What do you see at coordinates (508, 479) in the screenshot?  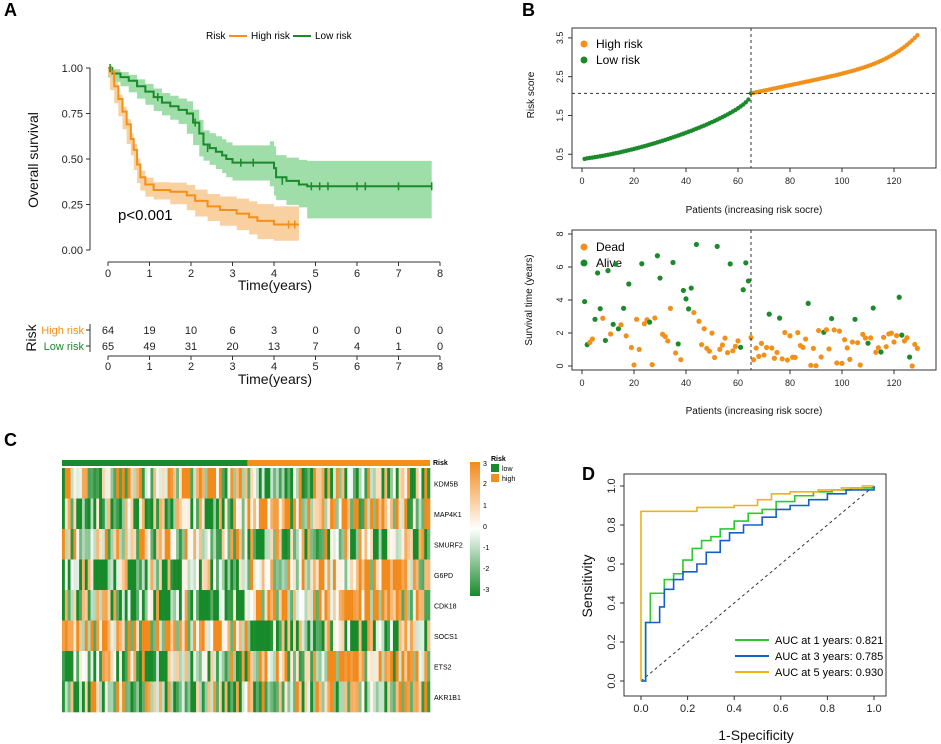 I see `heatmap-legend-high: high` at bounding box center [508, 479].